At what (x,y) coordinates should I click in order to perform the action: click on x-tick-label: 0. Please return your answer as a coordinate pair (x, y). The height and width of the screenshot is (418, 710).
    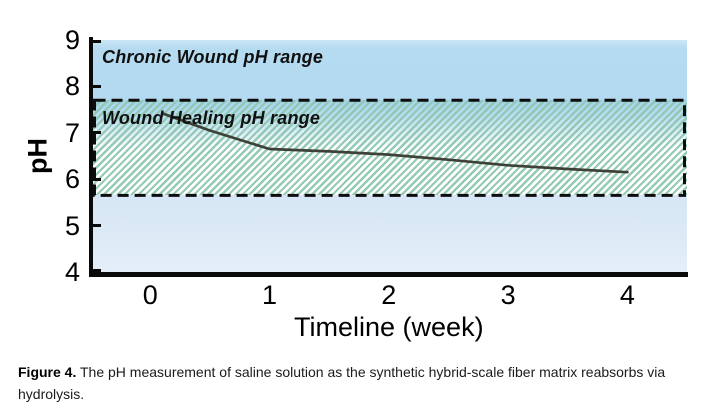
    Looking at the image, I should click on (150, 295).